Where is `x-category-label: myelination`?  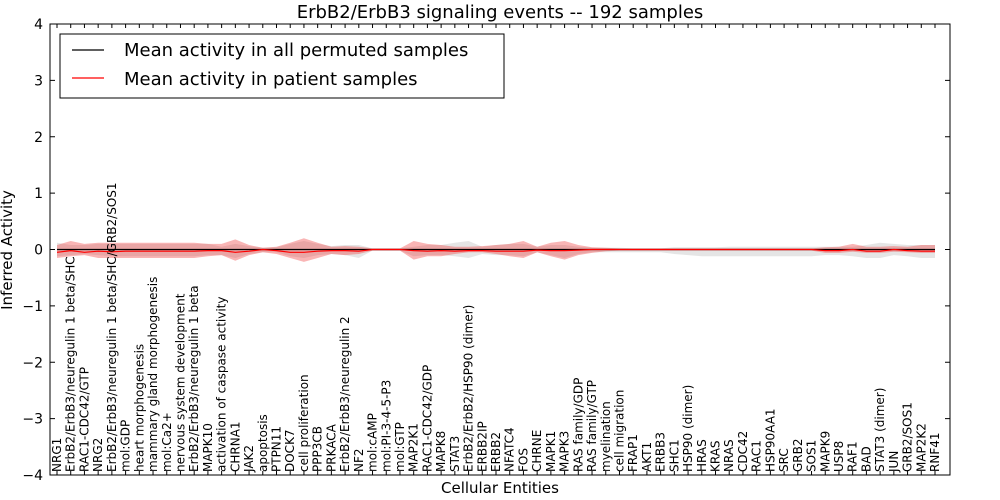
x-category-label: myelination is located at coordinates (606, 436).